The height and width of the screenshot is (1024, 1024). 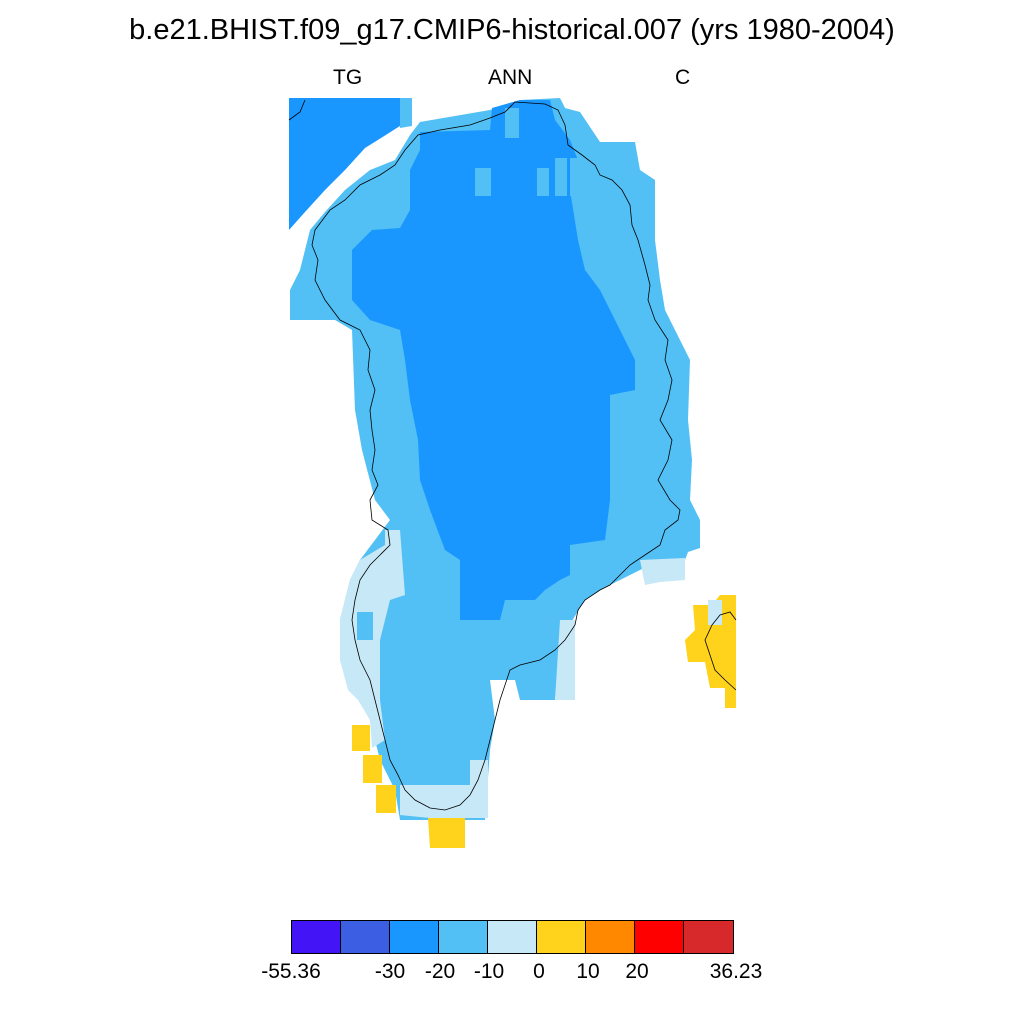 What do you see at coordinates (588, 971) in the screenshot?
I see `colorbar-label: 10` at bounding box center [588, 971].